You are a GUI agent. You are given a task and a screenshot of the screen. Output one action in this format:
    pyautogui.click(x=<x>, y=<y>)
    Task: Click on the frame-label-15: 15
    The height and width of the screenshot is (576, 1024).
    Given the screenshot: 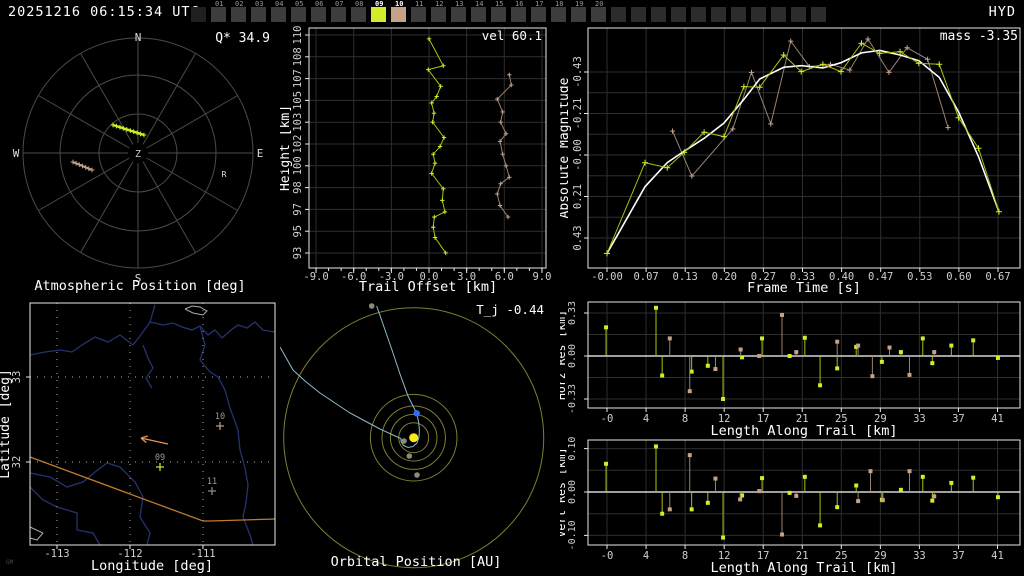 What is the action you would take?
    pyautogui.click(x=499, y=4)
    